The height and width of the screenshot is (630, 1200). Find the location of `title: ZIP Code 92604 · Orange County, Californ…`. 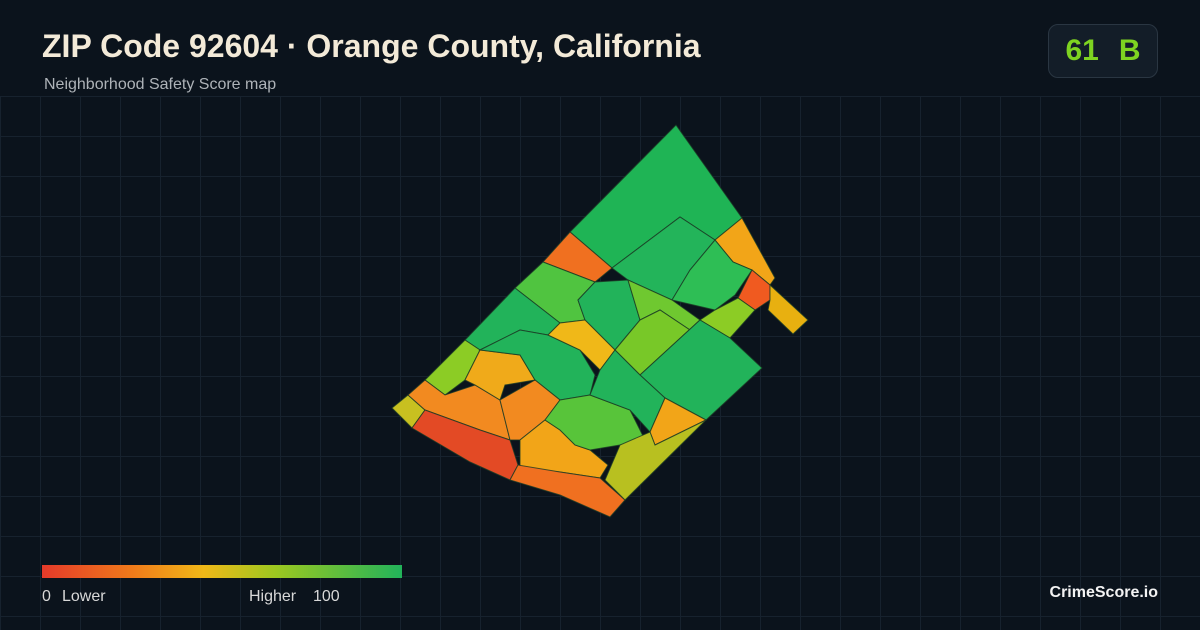

title: ZIP Code 92604 · Orange County, Californ… is located at coordinates (371, 46).